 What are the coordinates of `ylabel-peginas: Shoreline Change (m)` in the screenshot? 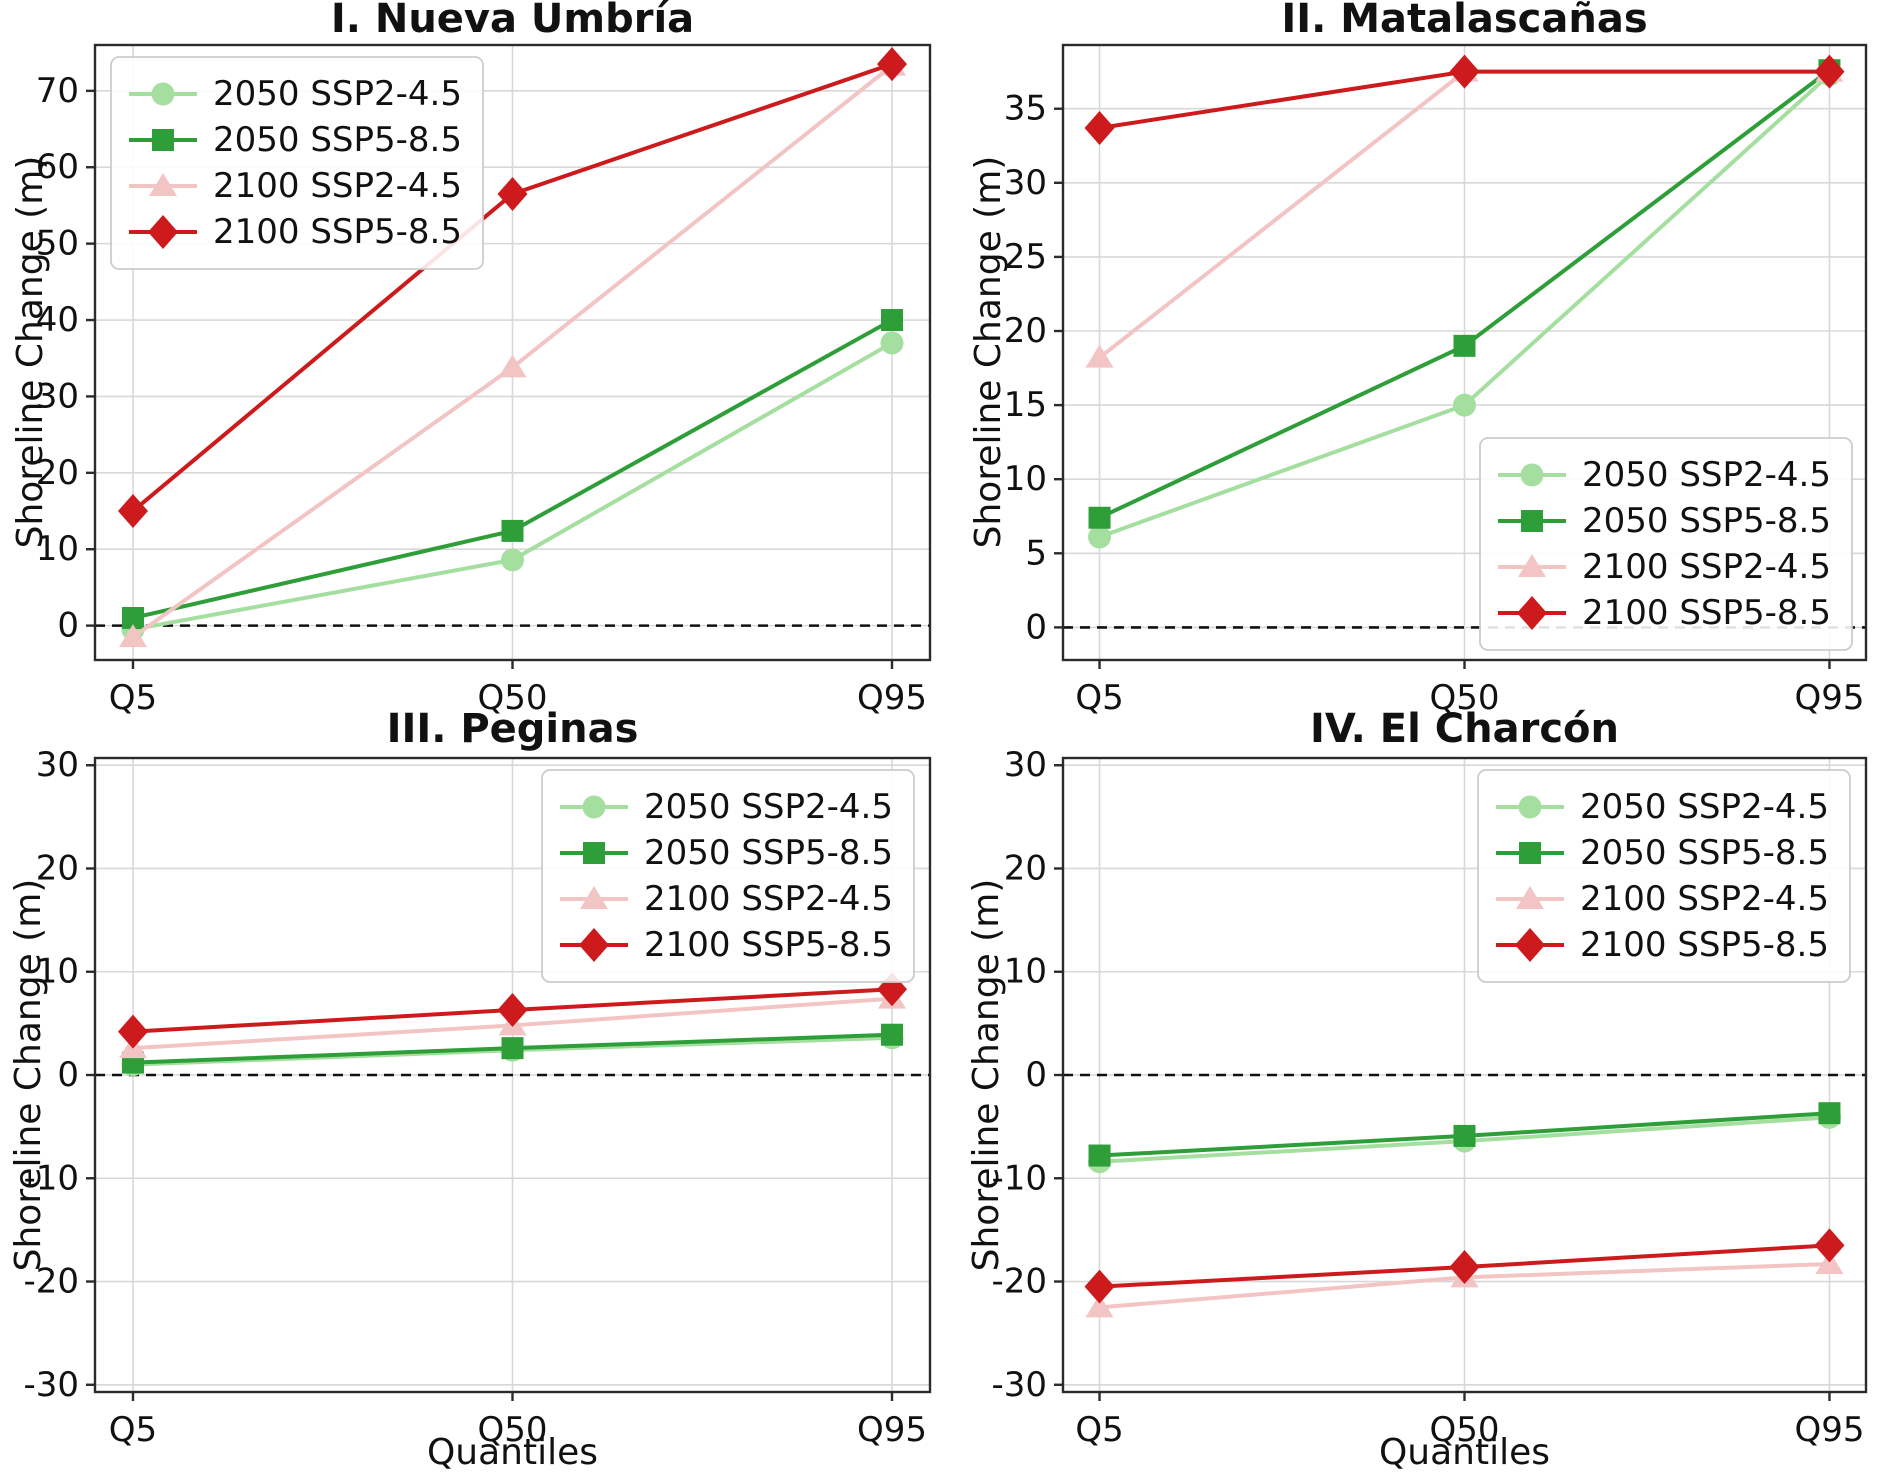 It's located at (28, 1075).